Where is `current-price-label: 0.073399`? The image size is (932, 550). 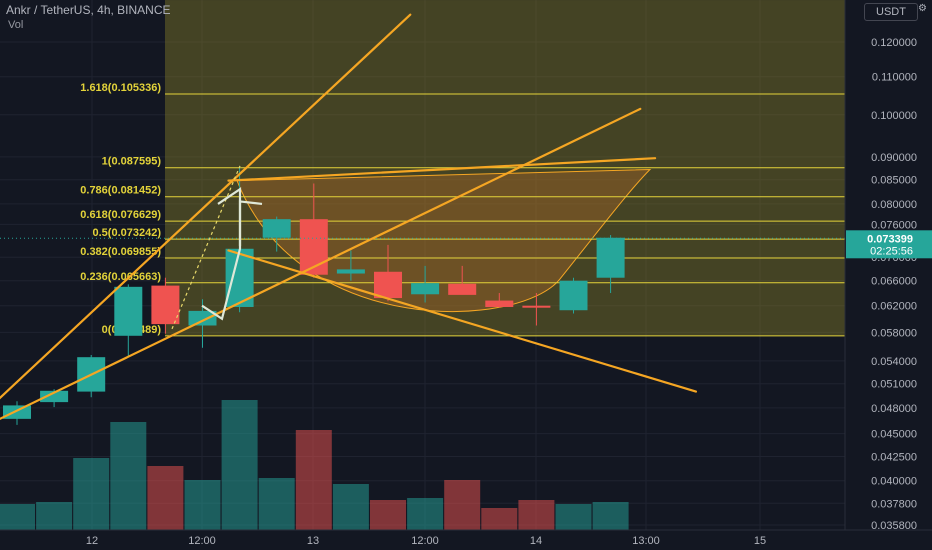
current-price-label: 0.073399 is located at coordinates (890, 239).